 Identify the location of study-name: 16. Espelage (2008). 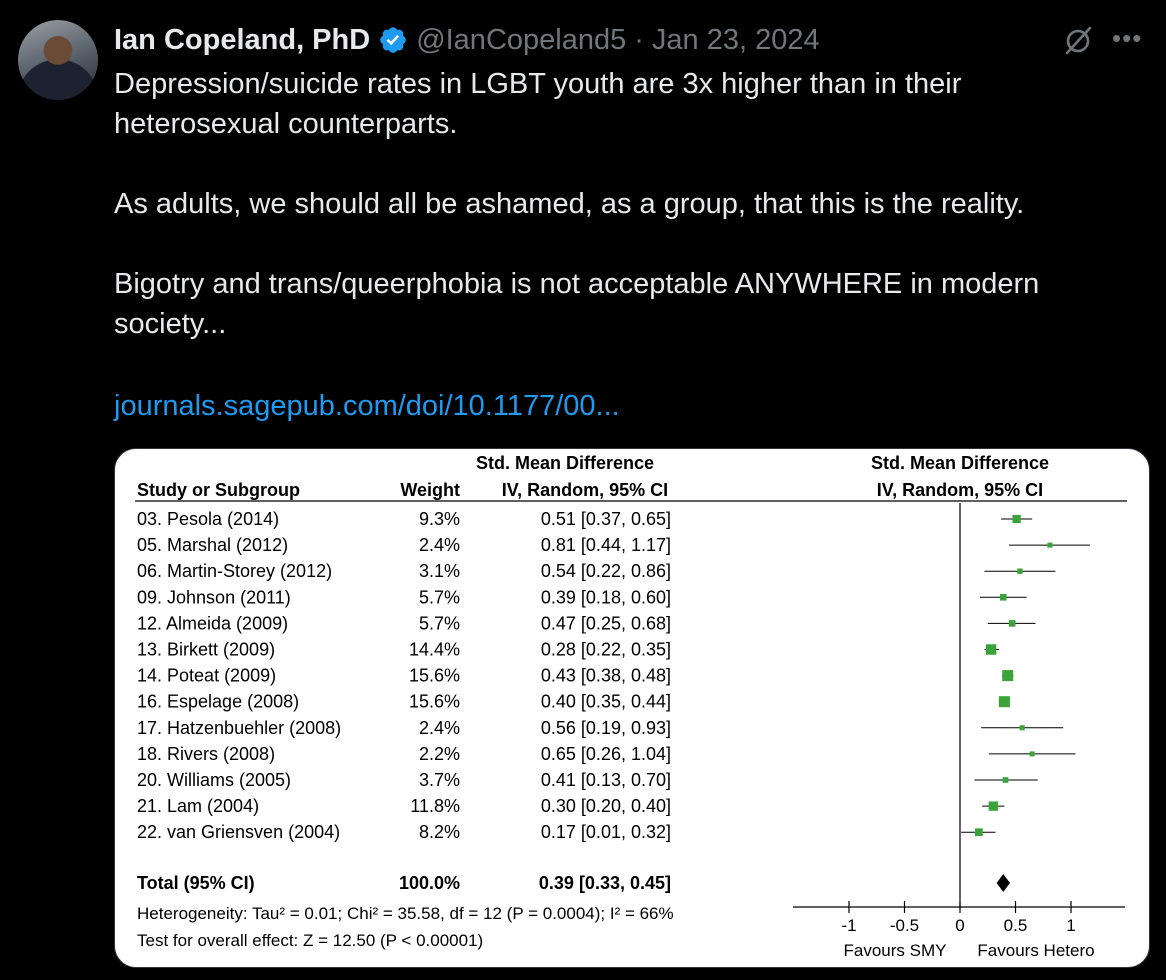
(218, 702).